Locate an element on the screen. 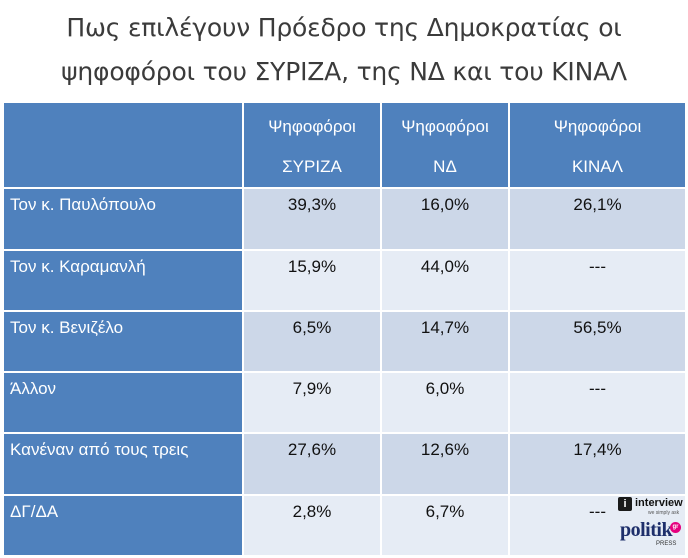 The image size is (688, 558). row-label: Τον κ. Βενιζέλο is located at coordinates (123, 341).